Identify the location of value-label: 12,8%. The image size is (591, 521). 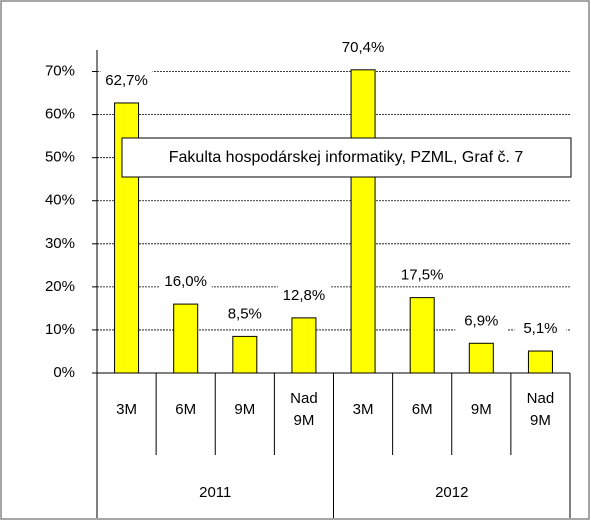
(304, 295).